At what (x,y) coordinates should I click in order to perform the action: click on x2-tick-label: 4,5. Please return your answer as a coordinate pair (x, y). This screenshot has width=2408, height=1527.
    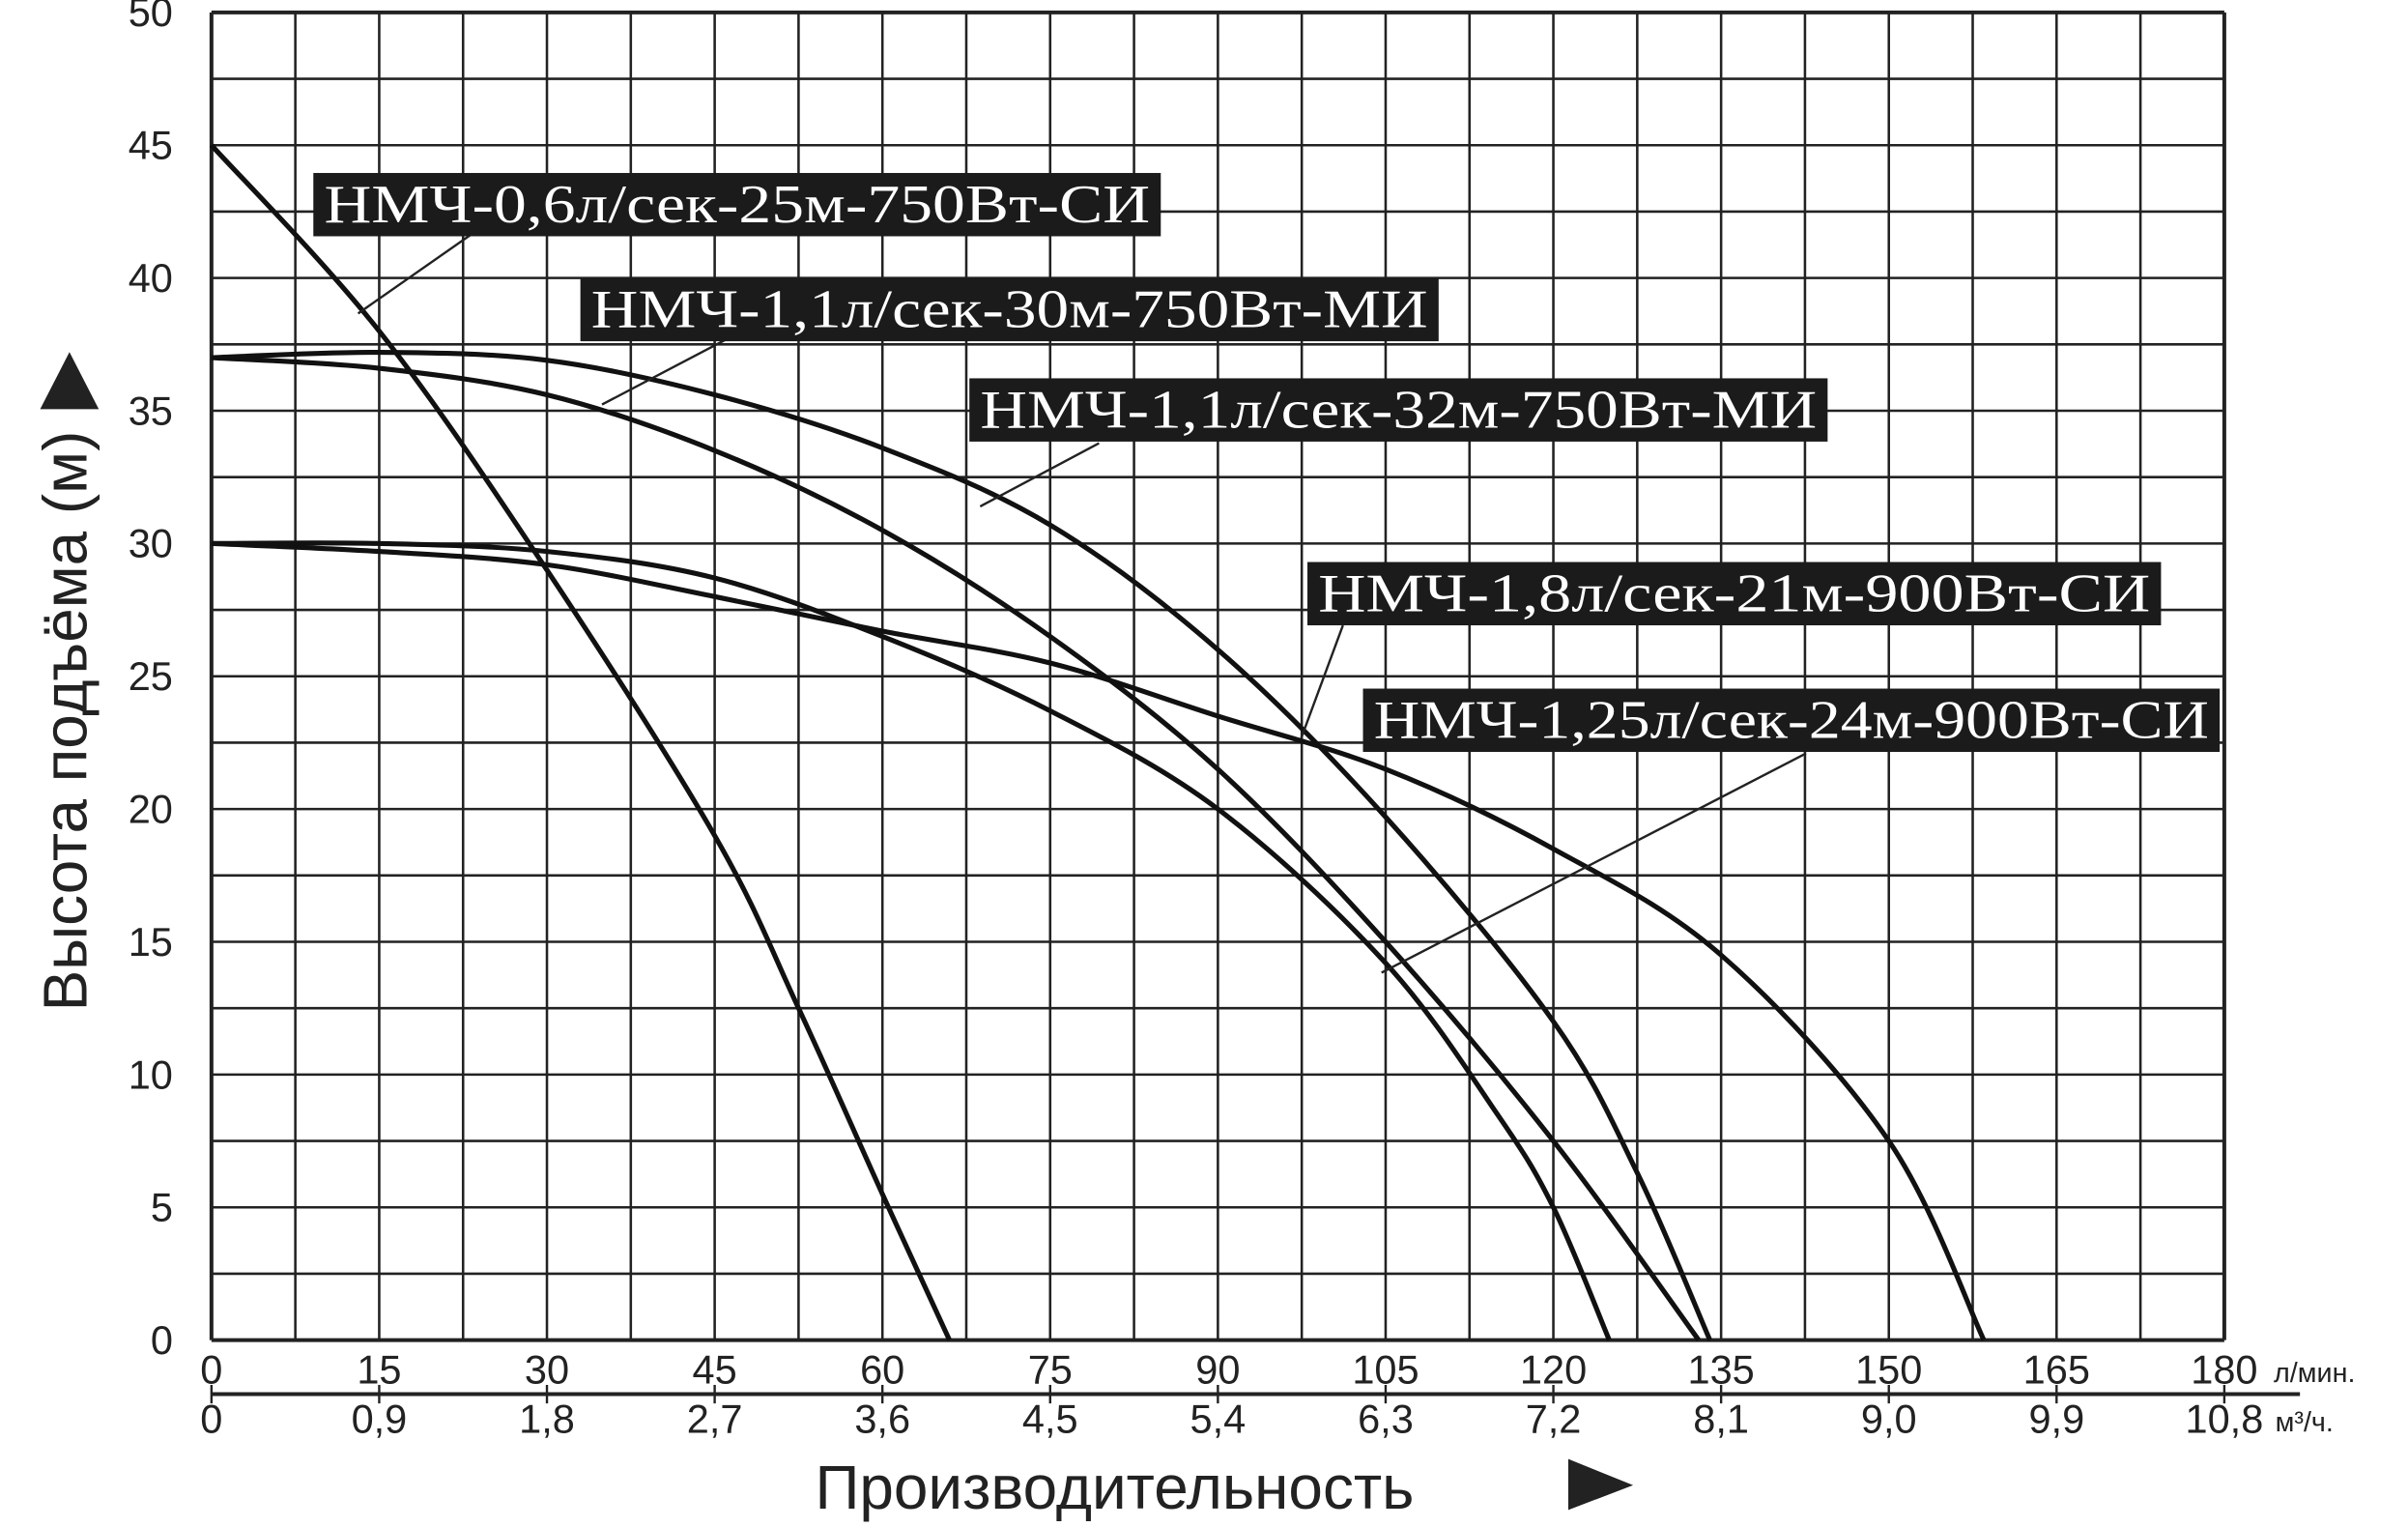
    Looking at the image, I should click on (1050, 1418).